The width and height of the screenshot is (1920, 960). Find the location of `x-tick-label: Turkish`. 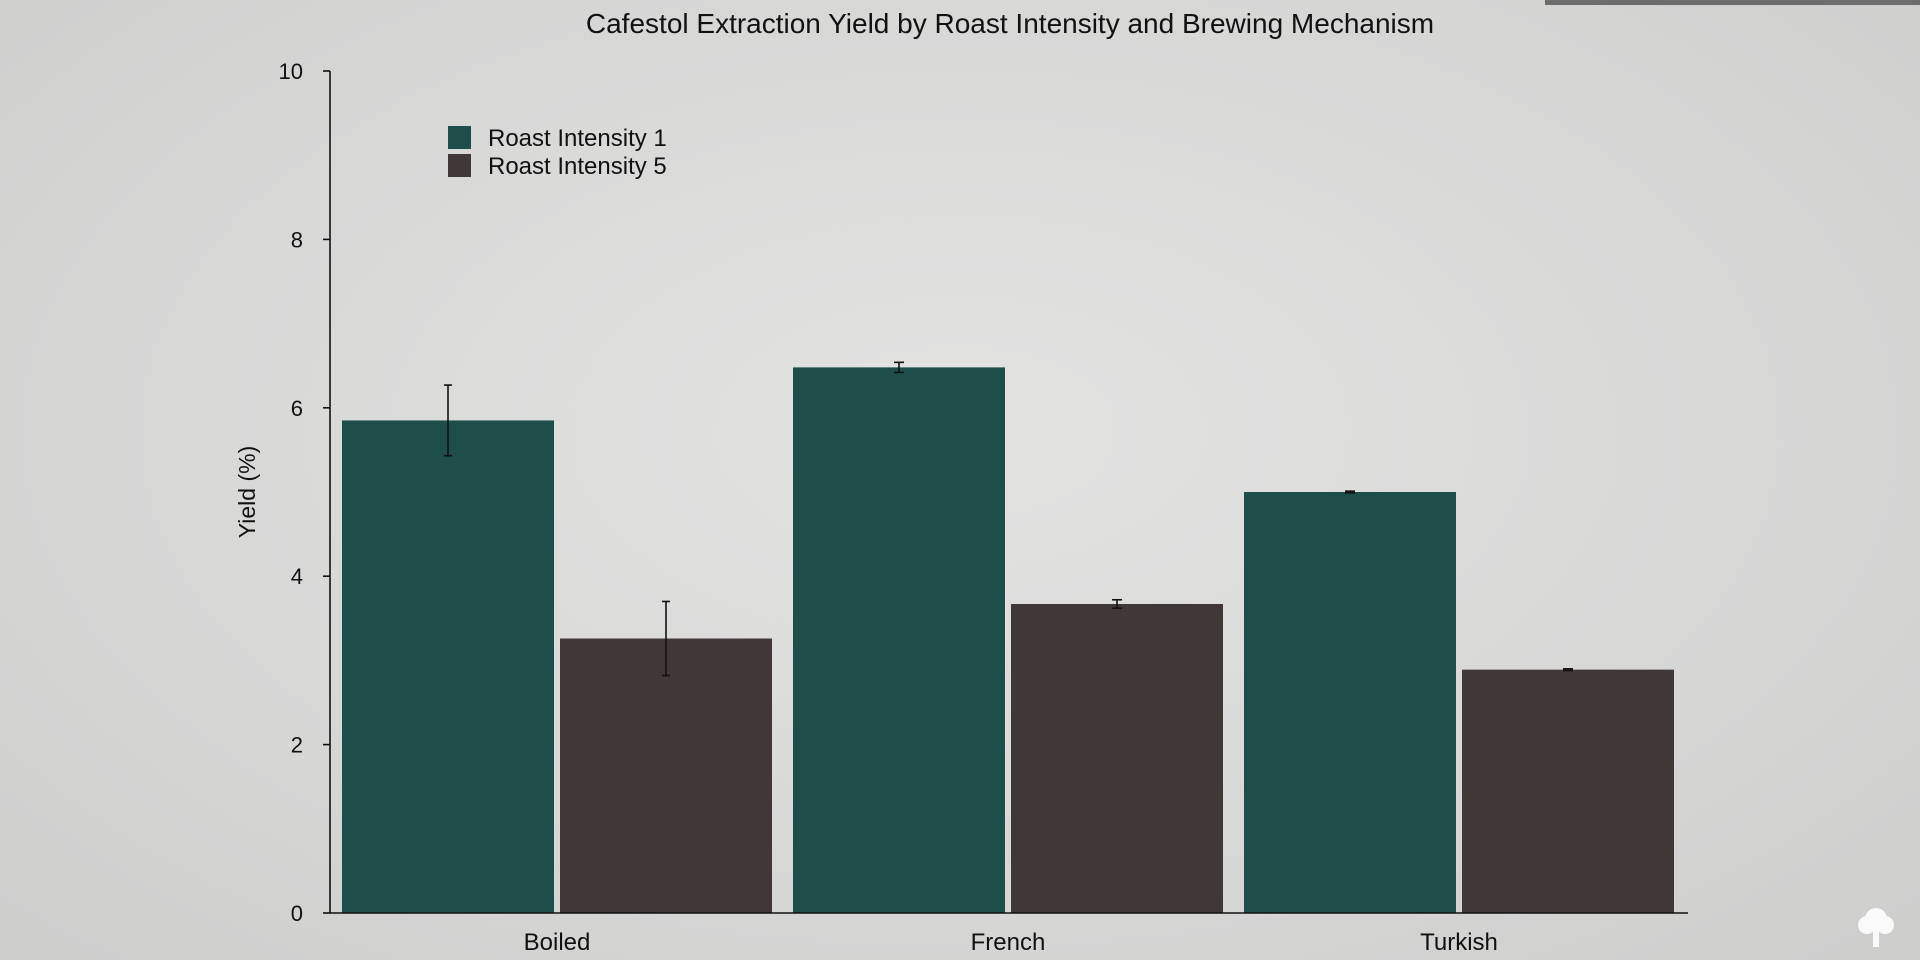

x-tick-label: Turkish is located at coordinates (1459, 942).